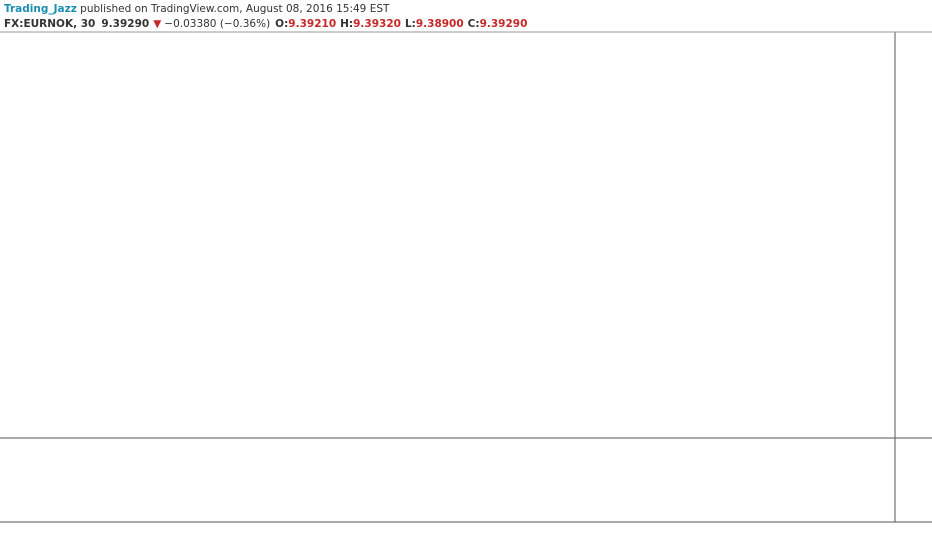 The width and height of the screenshot is (932, 550). Describe the element at coordinates (40, 9) in the screenshot. I see `author: Trading_Jazz` at that location.